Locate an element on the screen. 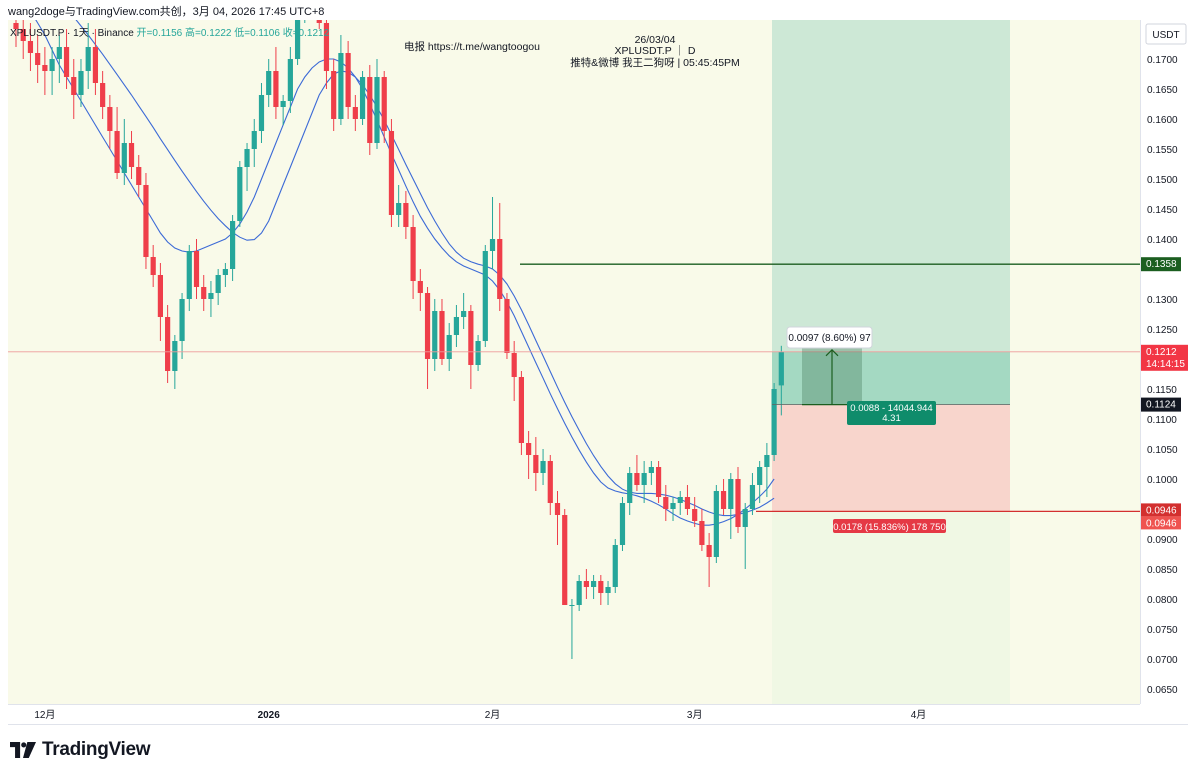  stop-price-badge-bg is located at coordinates (1161, 510).